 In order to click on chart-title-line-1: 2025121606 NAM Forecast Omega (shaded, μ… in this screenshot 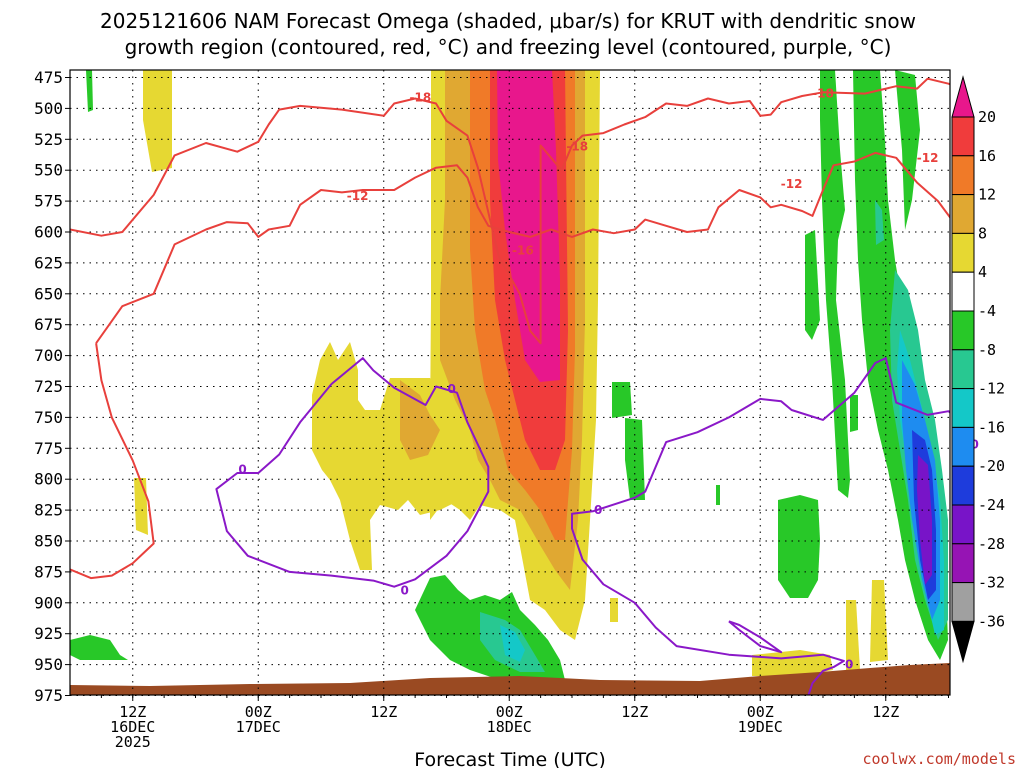, I will do `click(508, 21)`.